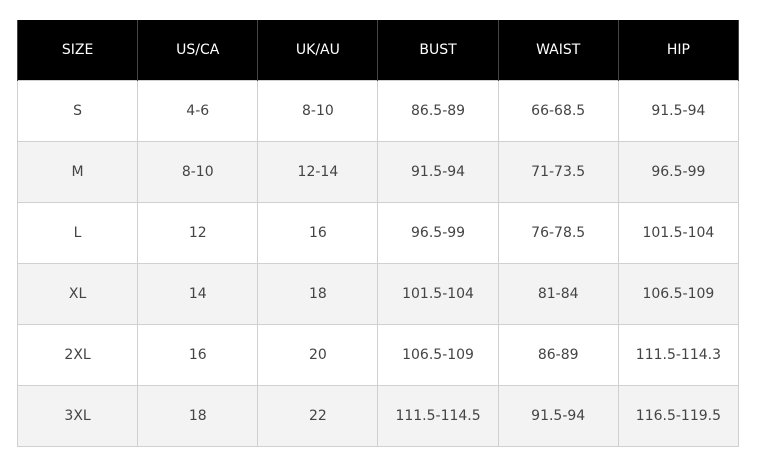  I want to click on table-row: XL 14 18 101.5-104 81-84 106.5-109, so click(378, 294).